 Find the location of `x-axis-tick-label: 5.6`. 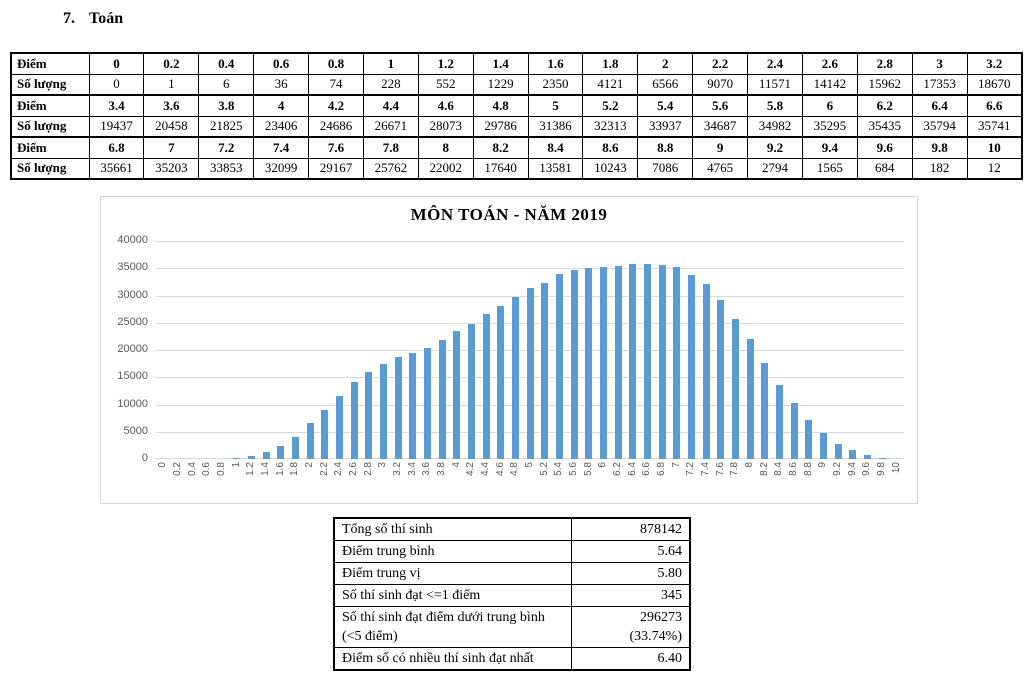

x-axis-tick-label: 5.6 is located at coordinates (573, 469).